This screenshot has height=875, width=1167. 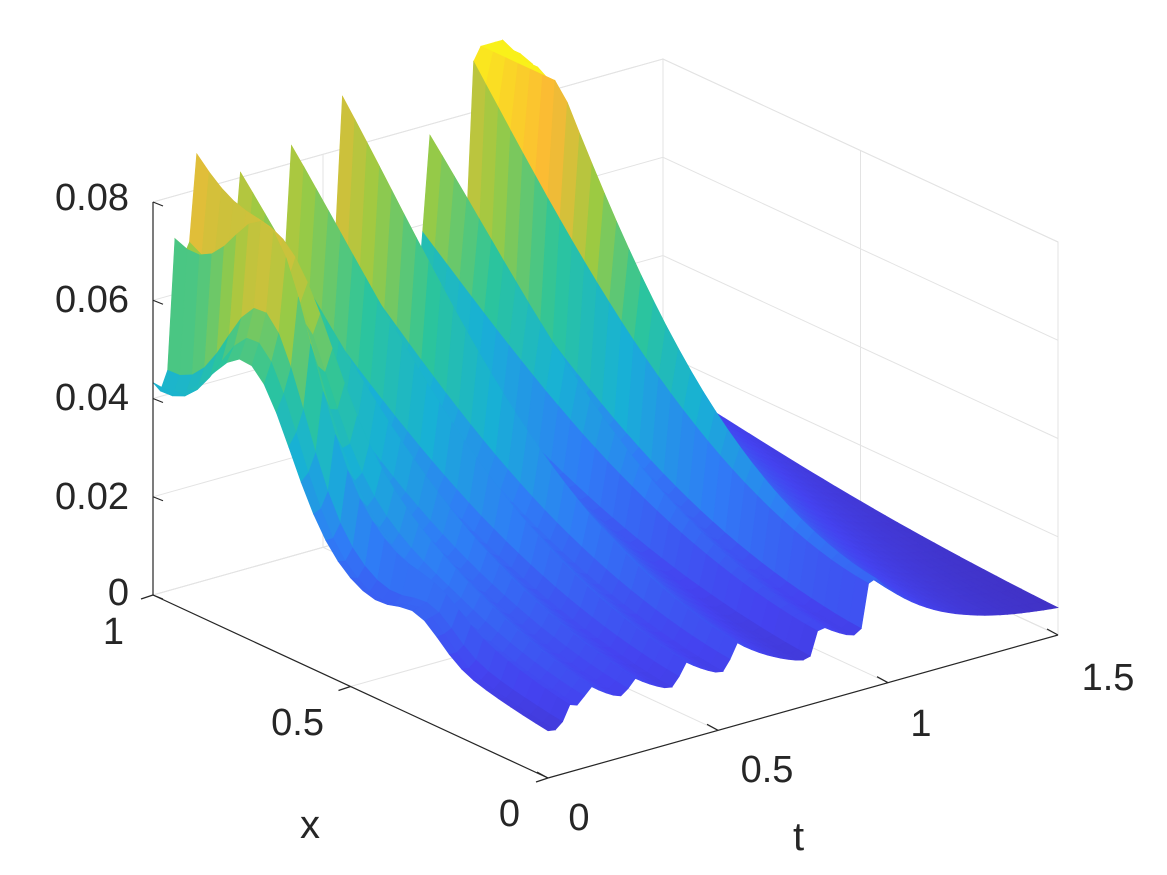 What do you see at coordinates (310, 825) in the screenshot?
I see `x-axis-label: x` at bounding box center [310, 825].